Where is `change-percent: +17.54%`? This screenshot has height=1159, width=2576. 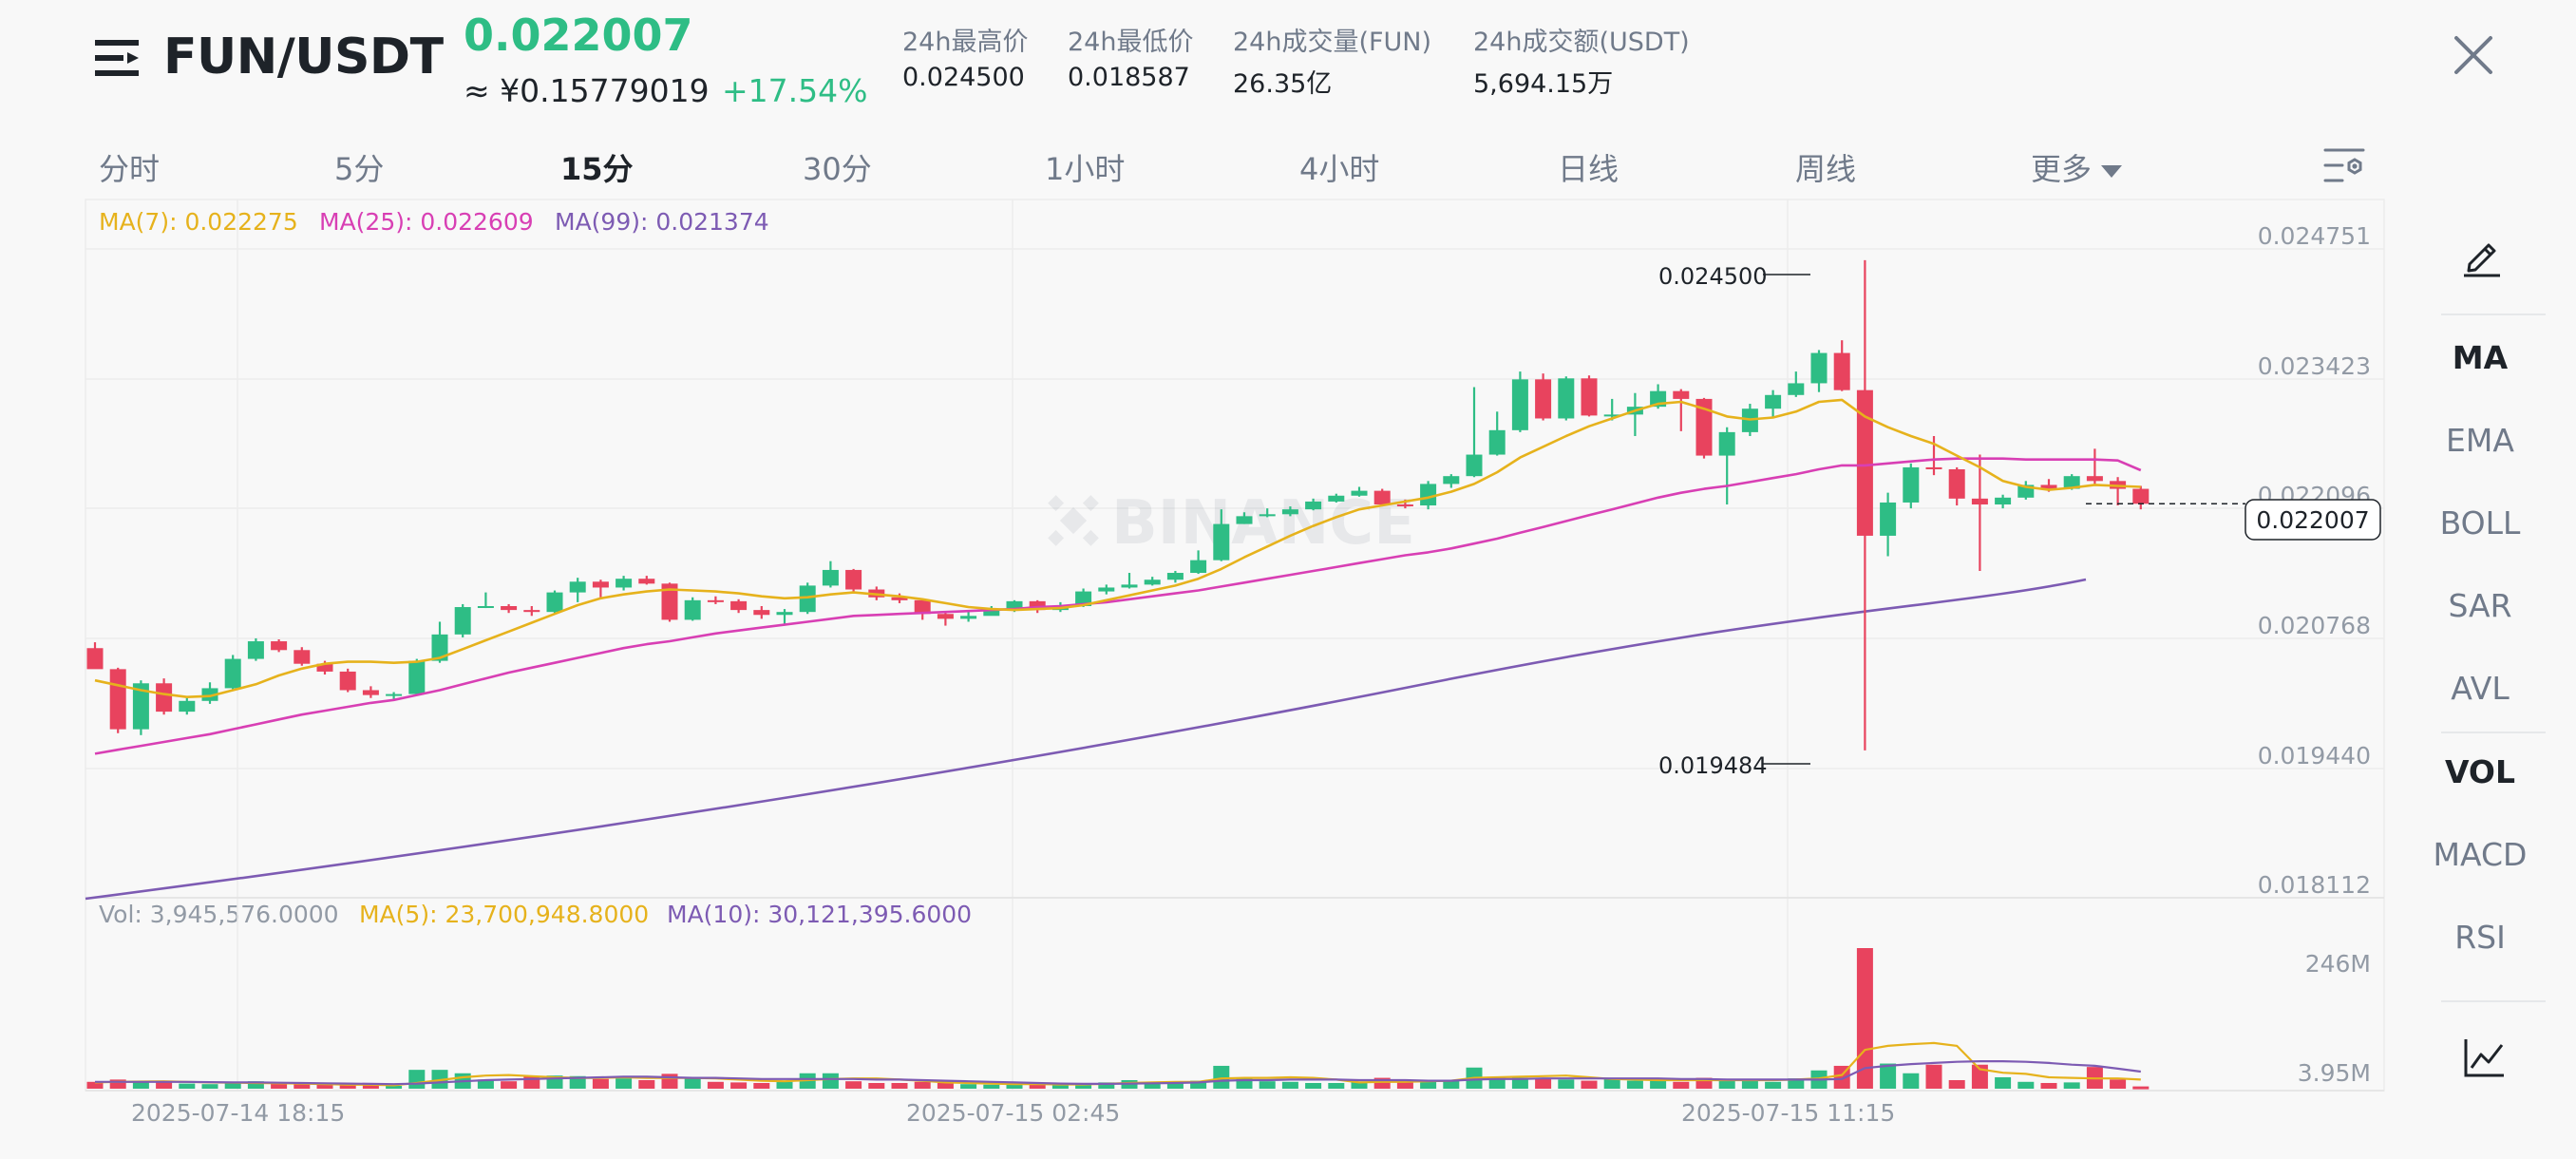
change-percent: +17.54% is located at coordinates (795, 90).